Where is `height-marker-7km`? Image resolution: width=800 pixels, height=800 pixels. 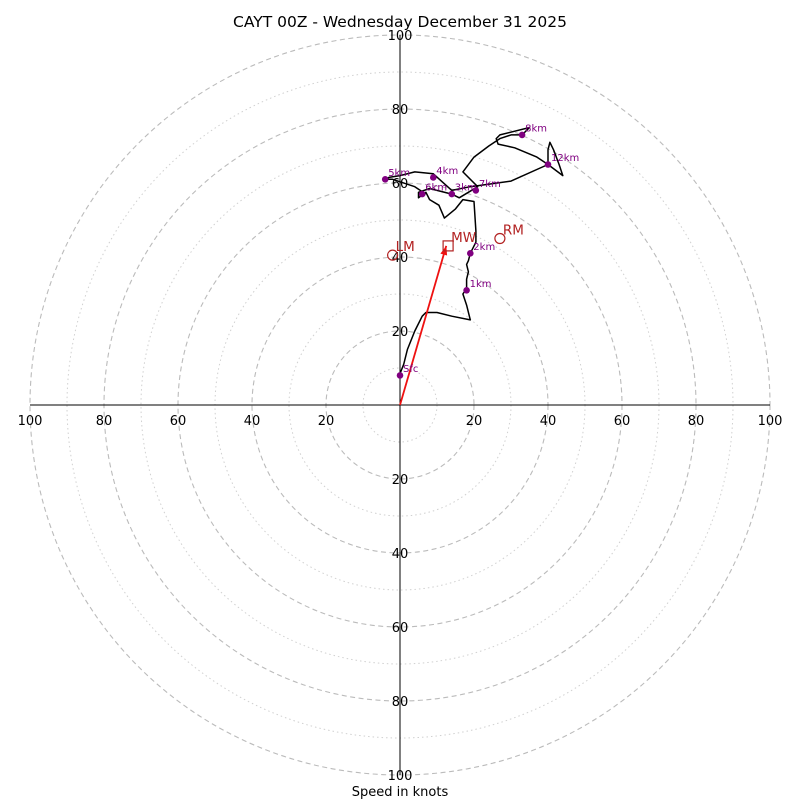 height-marker-7km is located at coordinates (476, 190).